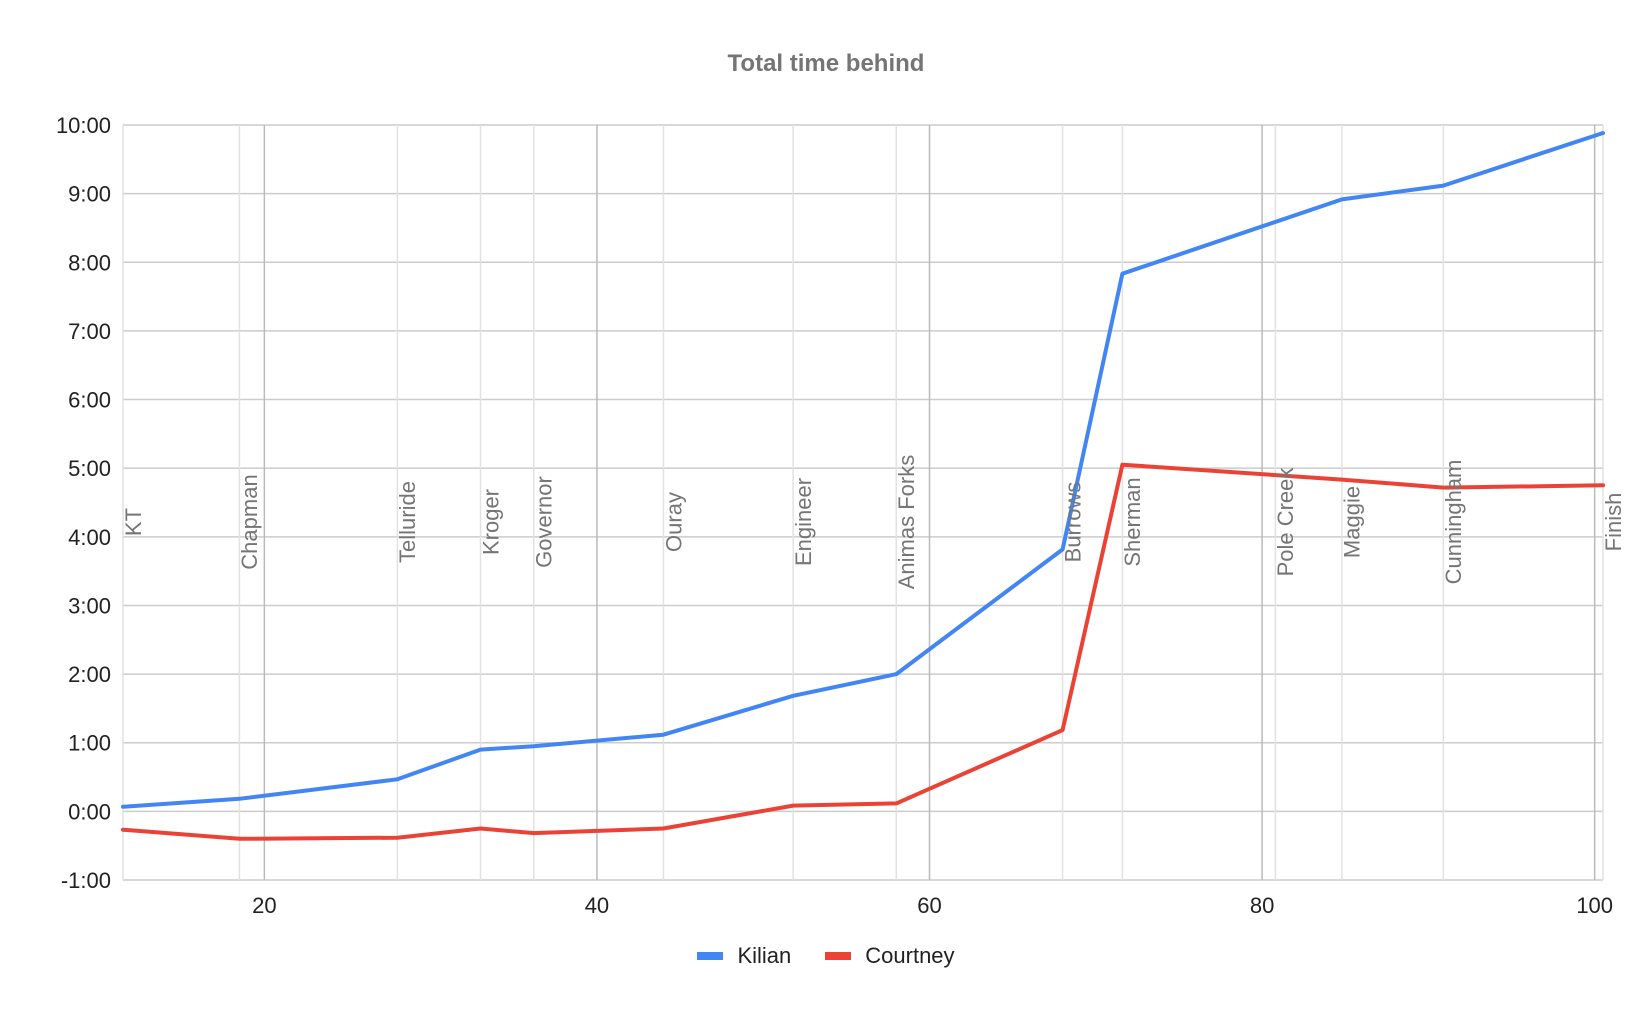  I want to click on annotation-label: Kroger, so click(490, 522).